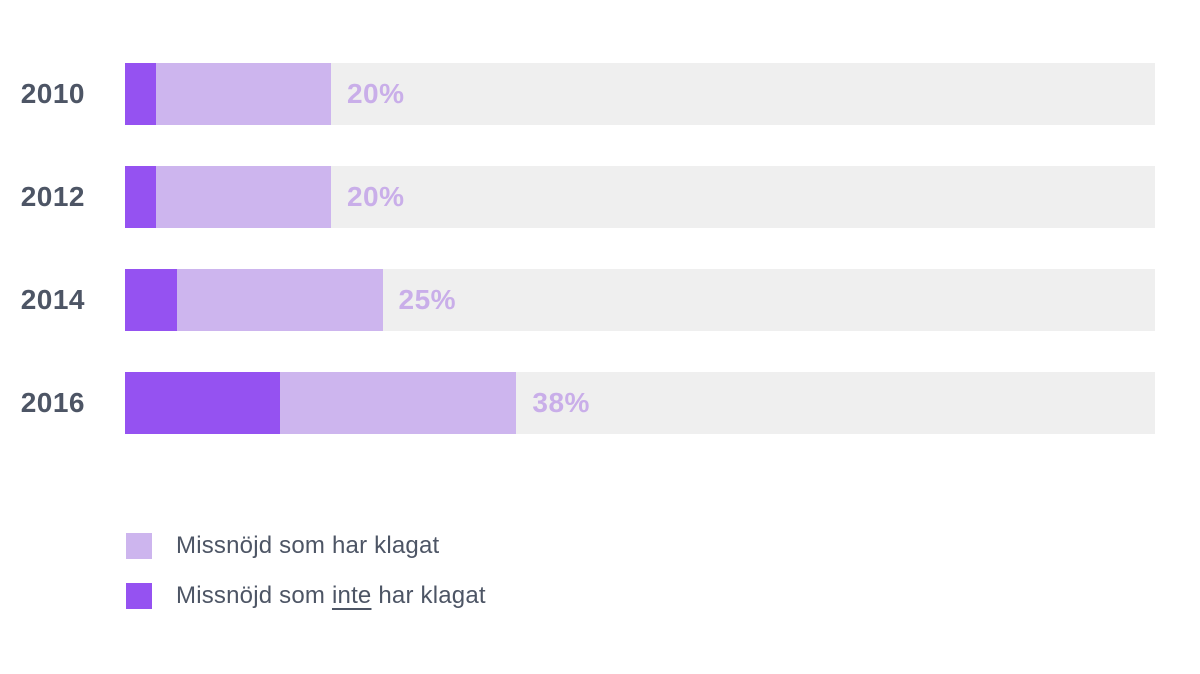 The width and height of the screenshot is (1200, 674). Describe the element at coordinates (640, 300) in the screenshot. I see `bar-track: 25%` at that location.